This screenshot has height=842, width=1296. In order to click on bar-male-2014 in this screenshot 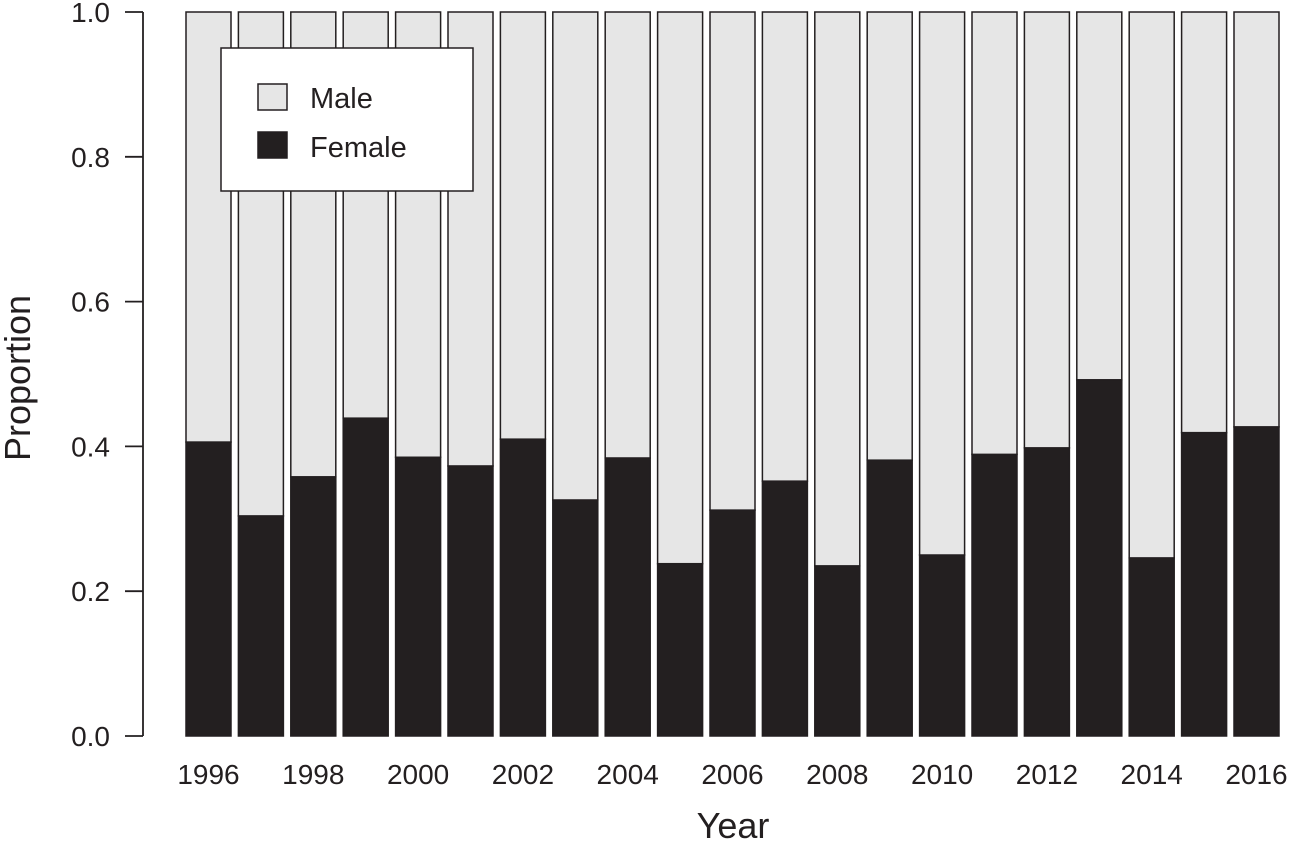, I will do `click(1151, 285)`.